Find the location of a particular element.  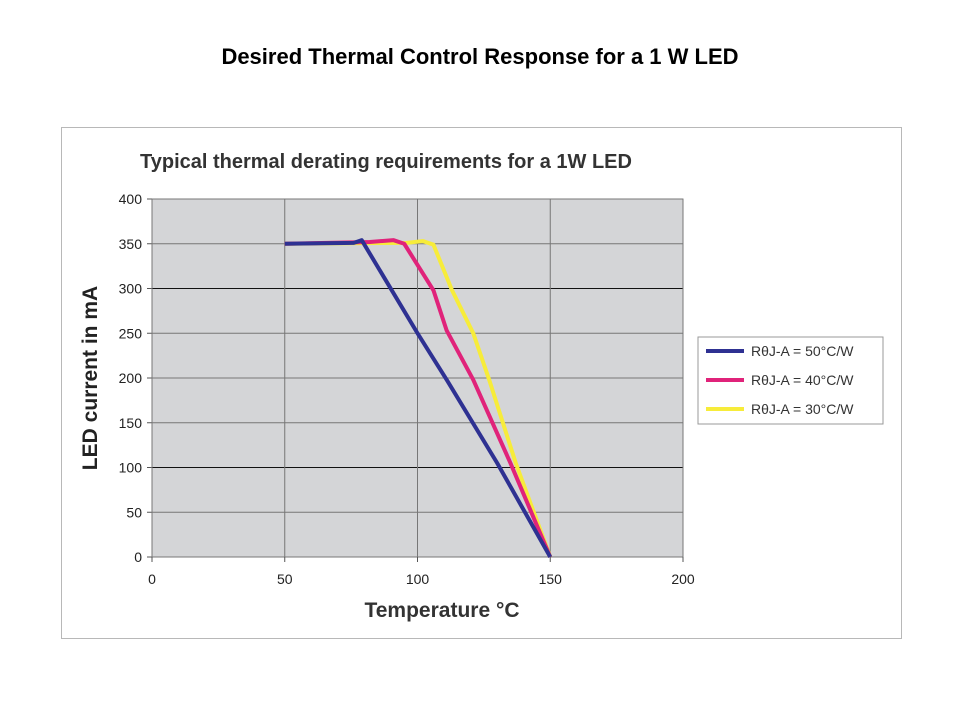

x-tick-label: 50 is located at coordinates (285, 579).